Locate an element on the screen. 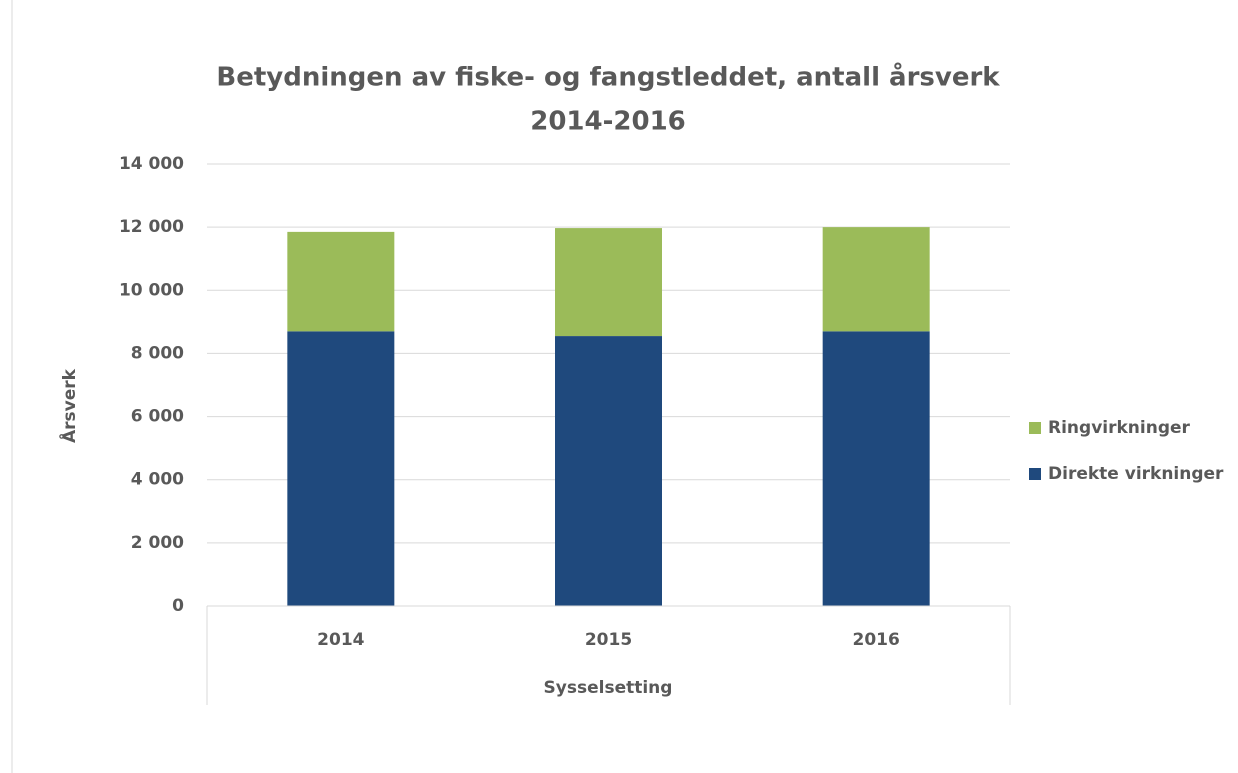 This screenshot has width=1238, height=773. x-tick-label: 2015 is located at coordinates (608, 640).